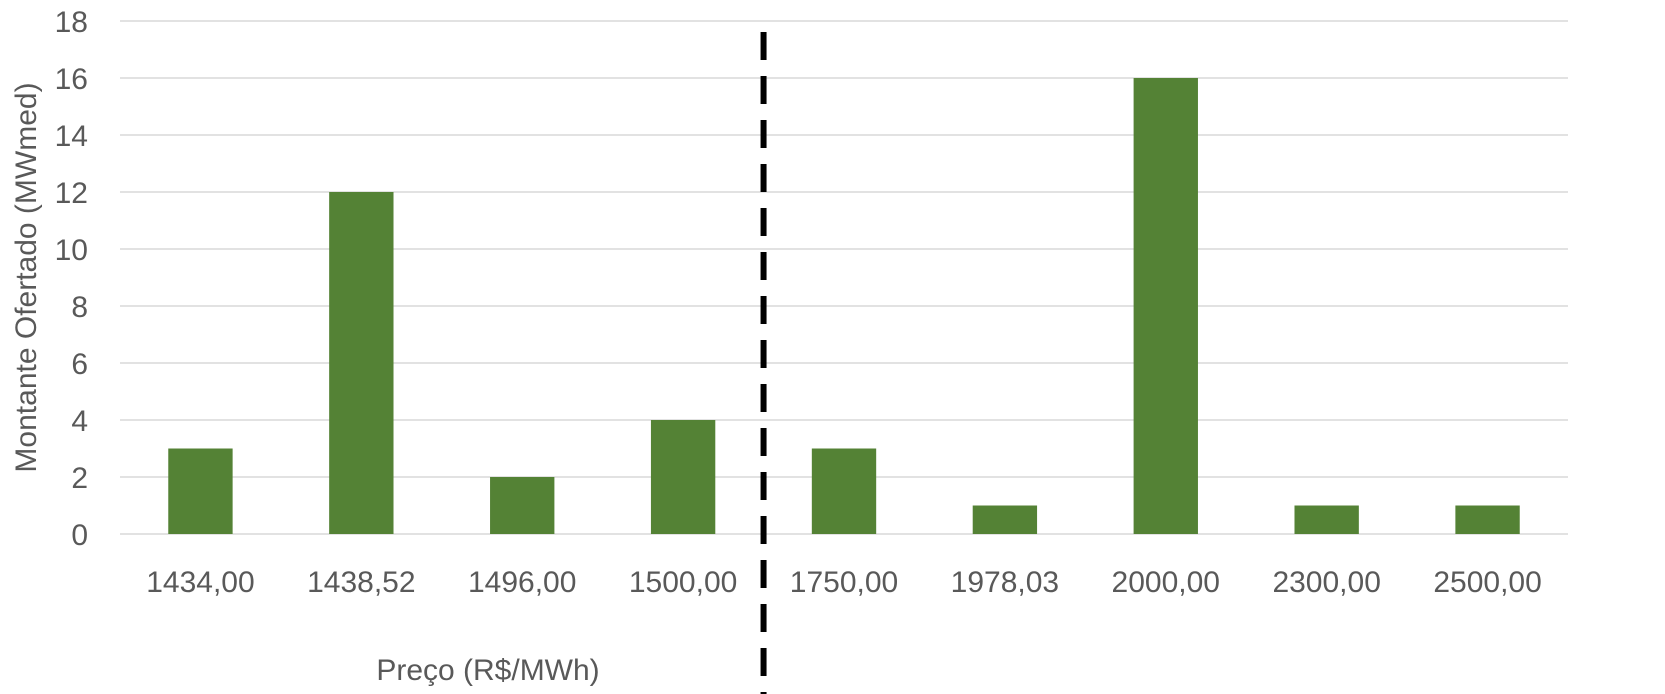 This screenshot has width=1665, height=694. What do you see at coordinates (200, 582) in the screenshot?
I see `x-tick-label: 1434,00` at bounding box center [200, 582].